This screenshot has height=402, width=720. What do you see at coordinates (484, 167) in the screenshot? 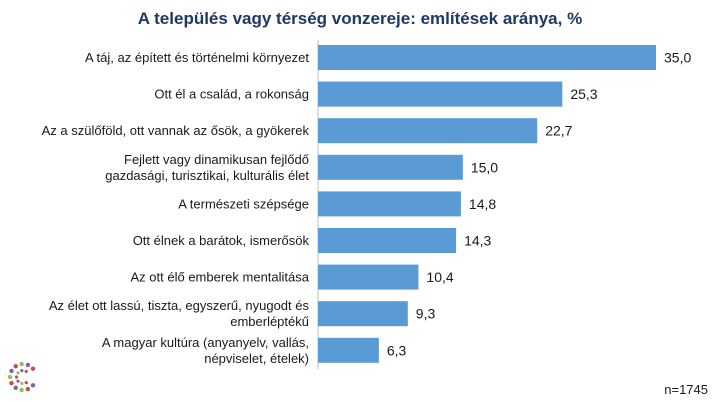
I see `bar-value-label: 15,0` at bounding box center [484, 167].